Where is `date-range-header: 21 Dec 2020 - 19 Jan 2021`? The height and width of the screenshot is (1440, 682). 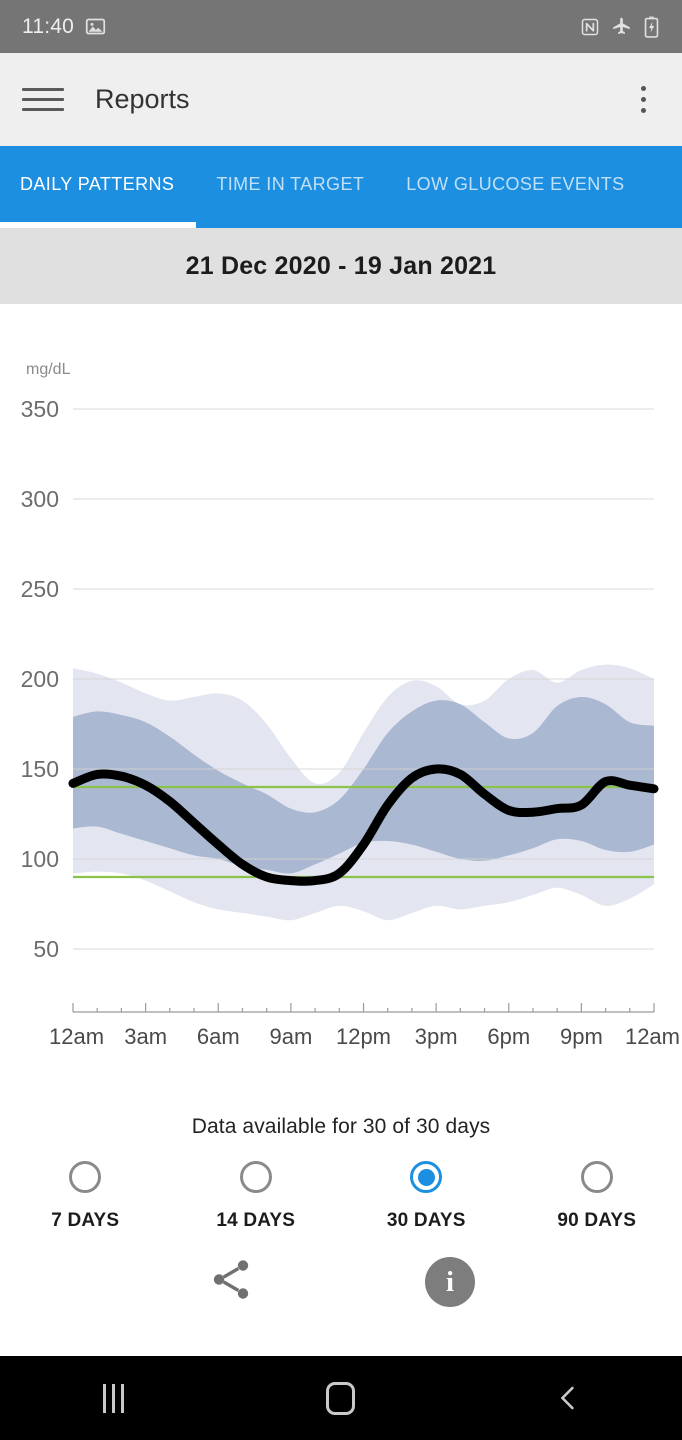
date-range-header: 21 Dec 2020 - 19 Jan 2021 is located at coordinates (341, 266).